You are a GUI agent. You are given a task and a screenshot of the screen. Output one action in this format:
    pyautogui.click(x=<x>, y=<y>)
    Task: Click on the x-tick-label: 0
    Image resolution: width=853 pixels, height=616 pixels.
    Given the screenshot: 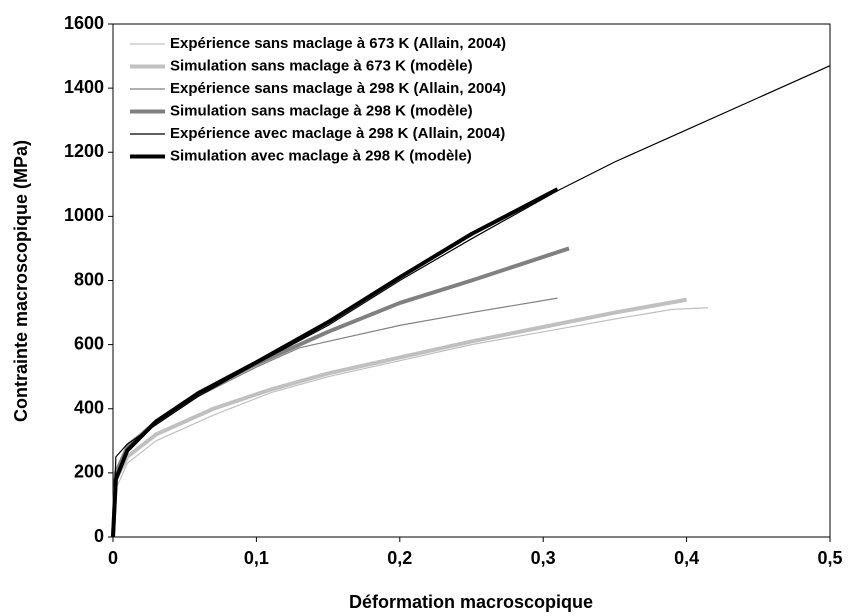 What is the action you would take?
    pyautogui.click(x=113, y=558)
    